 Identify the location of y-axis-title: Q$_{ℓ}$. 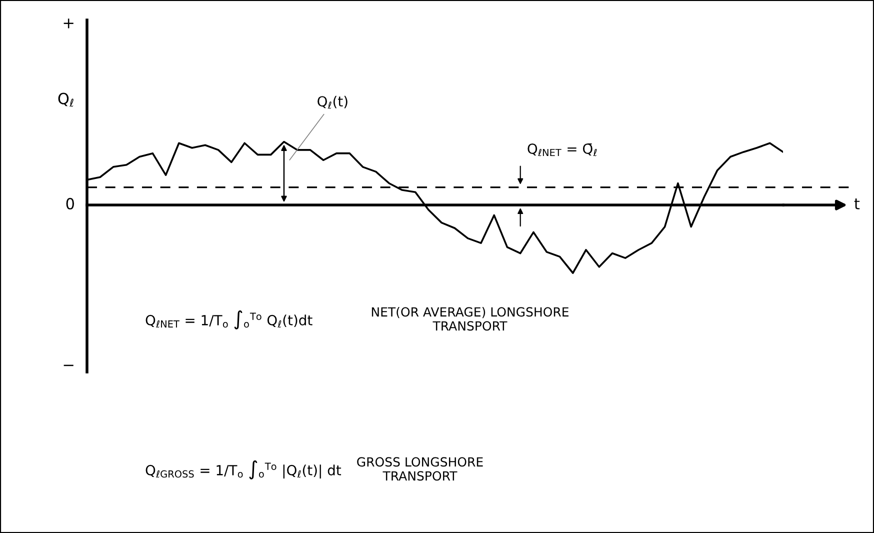
(66, 99).